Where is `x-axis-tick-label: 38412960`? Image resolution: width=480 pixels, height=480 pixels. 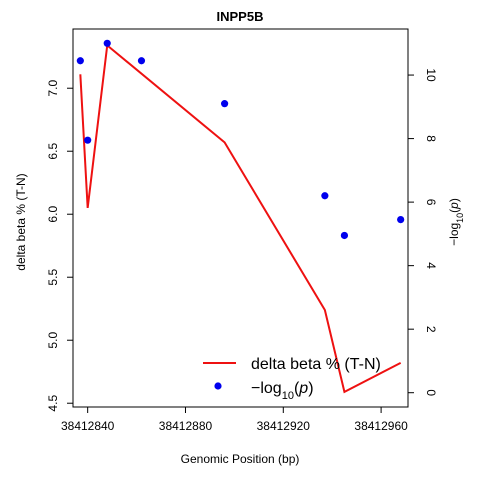
x-axis-tick-label: 38412960 is located at coordinates (381, 426).